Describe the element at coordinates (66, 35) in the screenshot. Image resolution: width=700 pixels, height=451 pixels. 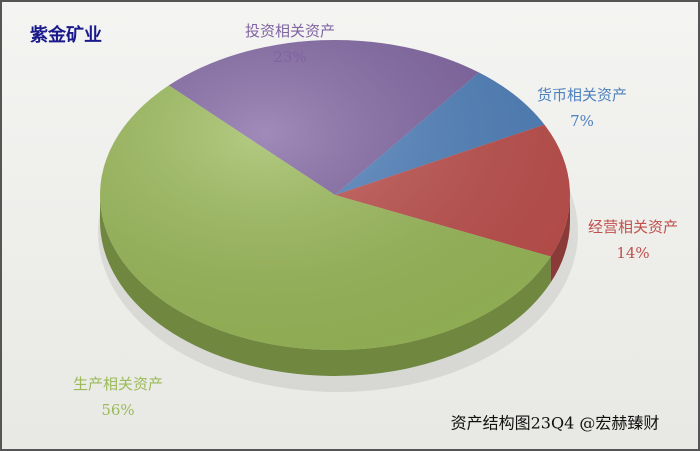
I see `chart-title: 紫金矿业` at that location.